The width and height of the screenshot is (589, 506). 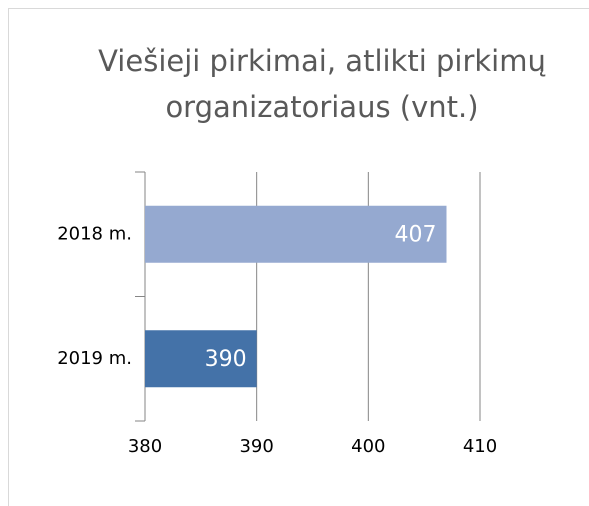 I want to click on x-tick-label: 380, so click(x=145, y=446).